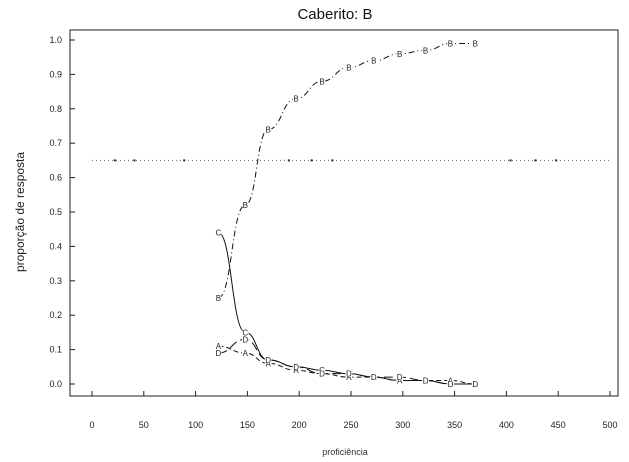 The height and width of the screenshot is (462, 629). What do you see at coordinates (55, 212) in the screenshot?
I see `y-tick-label: 0.5` at bounding box center [55, 212].